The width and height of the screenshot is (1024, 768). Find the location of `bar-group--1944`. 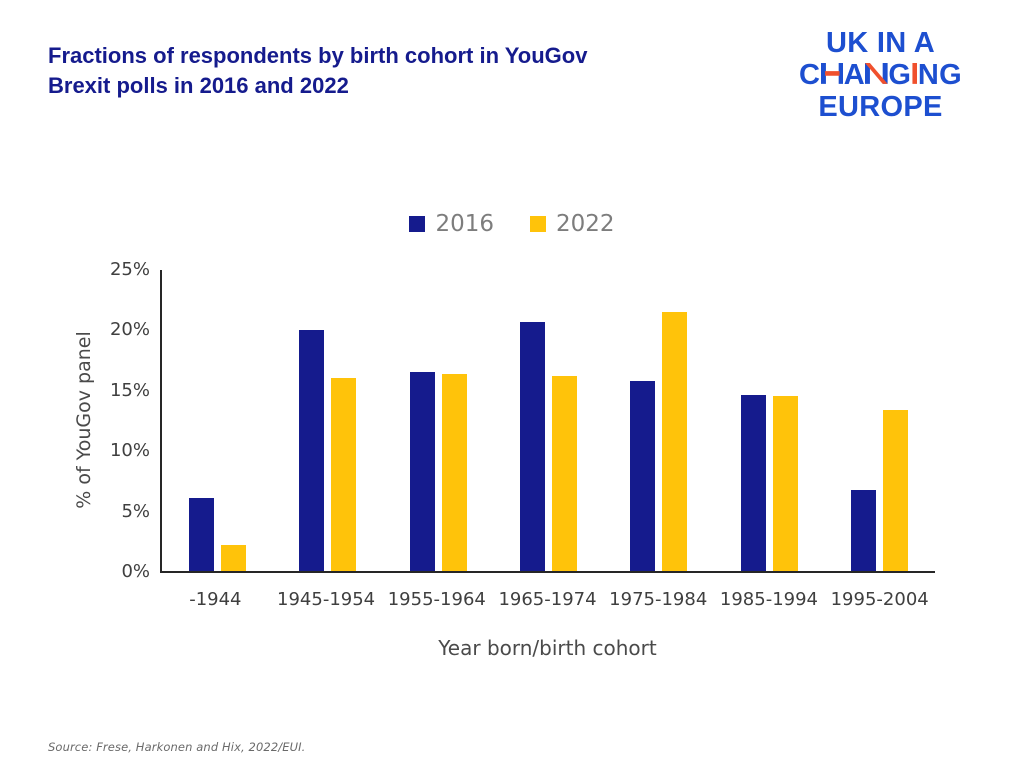

bar-group--1944 is located at coordinates (217, 420).